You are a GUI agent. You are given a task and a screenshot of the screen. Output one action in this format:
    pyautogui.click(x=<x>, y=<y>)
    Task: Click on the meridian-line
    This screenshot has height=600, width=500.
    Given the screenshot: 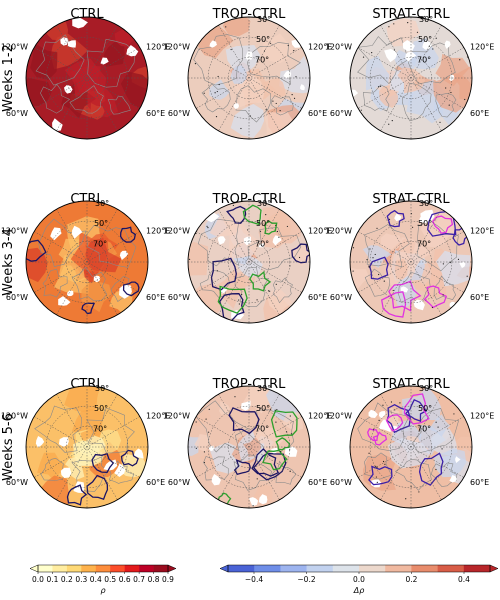 What is the action you would take?
    pyautogui.click(x=87, y=447)
    